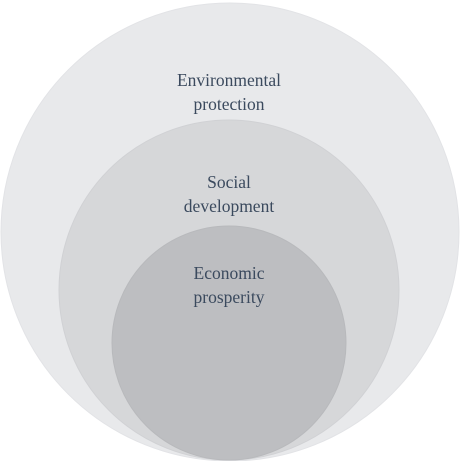 This screenshot has width=460, height=461. Describe the element at coordinates (229, 206) in the screenshot. I see `social-label-line2: development` at that location.